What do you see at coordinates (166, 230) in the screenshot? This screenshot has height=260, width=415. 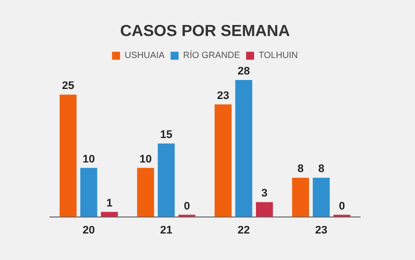 I see `x-tick-label: 21` at bounding box center [166, 230].